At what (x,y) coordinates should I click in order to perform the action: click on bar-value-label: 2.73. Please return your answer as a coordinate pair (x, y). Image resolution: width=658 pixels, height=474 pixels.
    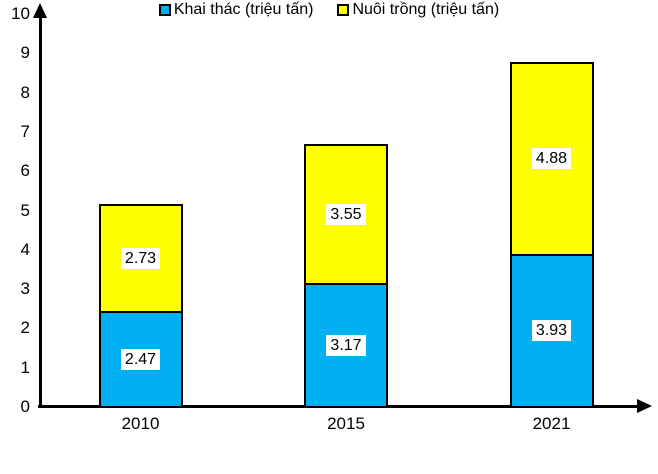
    Looking at the image, I should click on (140, 258).